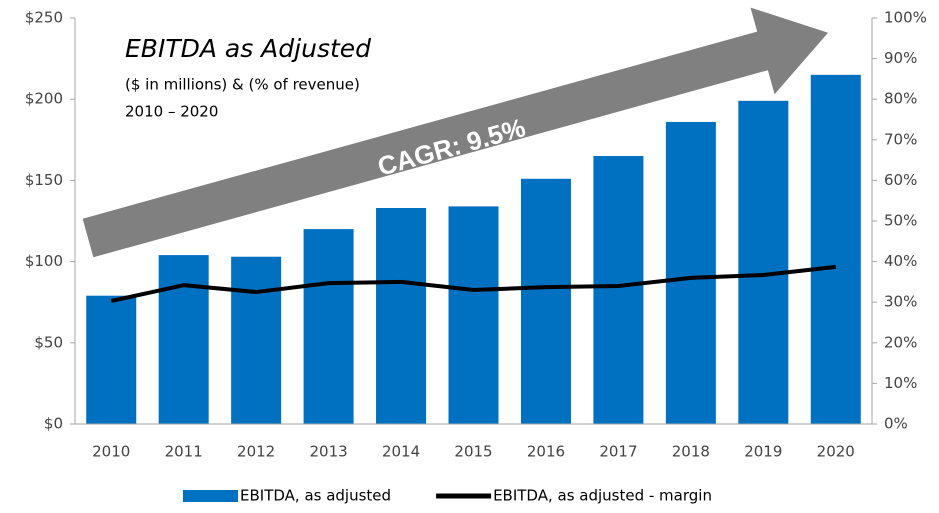 The width and height of the screenshot is (939, 513). Describe the element at coordinates (210, 496) in the screenshot. I see `legend-swatch` at that location.